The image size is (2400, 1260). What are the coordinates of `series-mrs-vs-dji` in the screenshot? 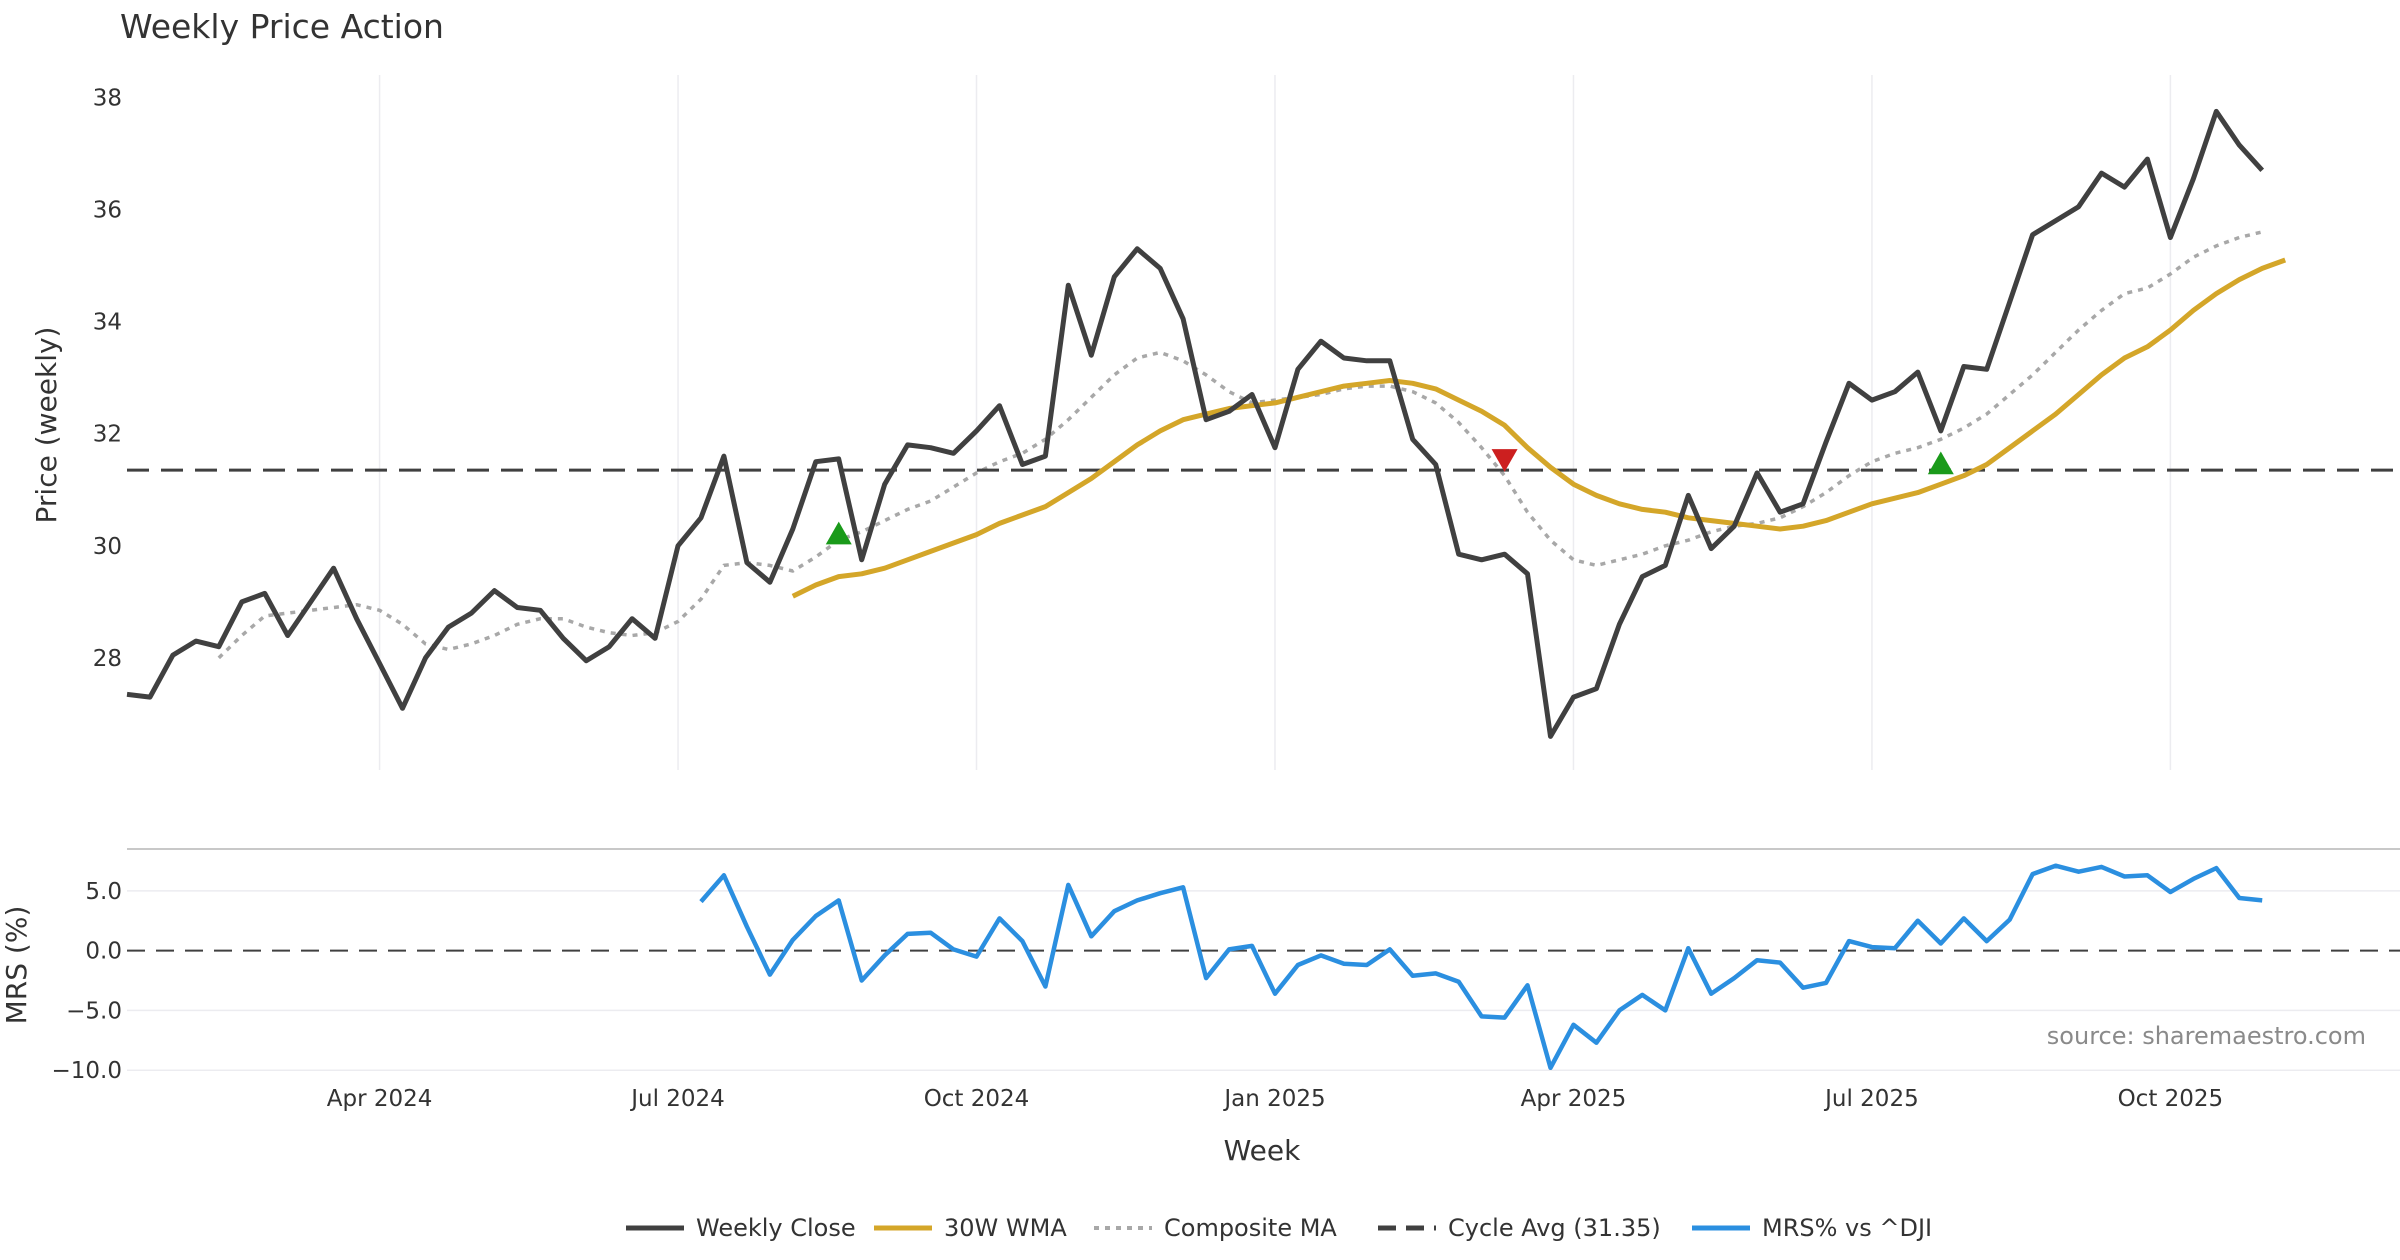 It's located at (1481, 967).